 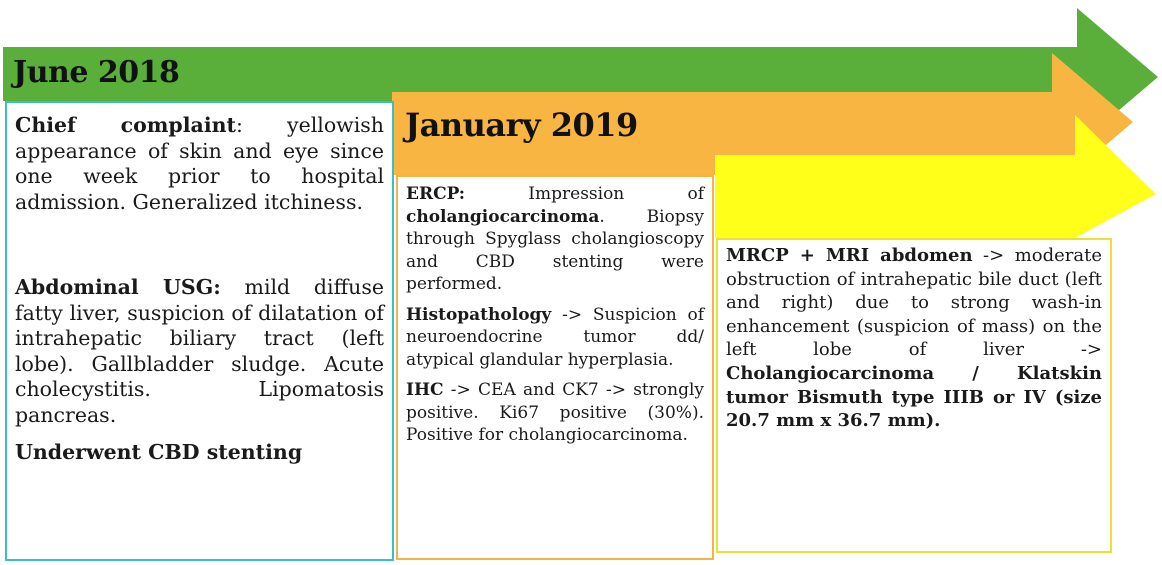 What do you see at coordinates (159, 452) in the screenshot?
I see `cbd-stenting: Underwent CBD stenting` at bounding box center [159, 452].